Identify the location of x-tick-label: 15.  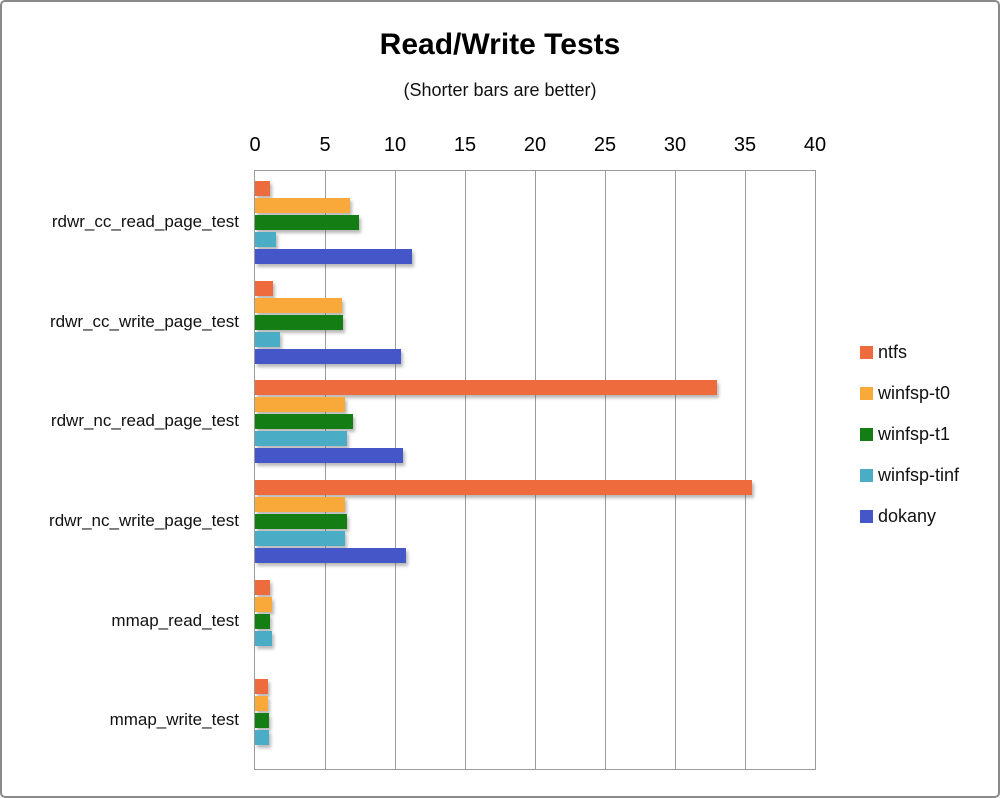
(465, 145).